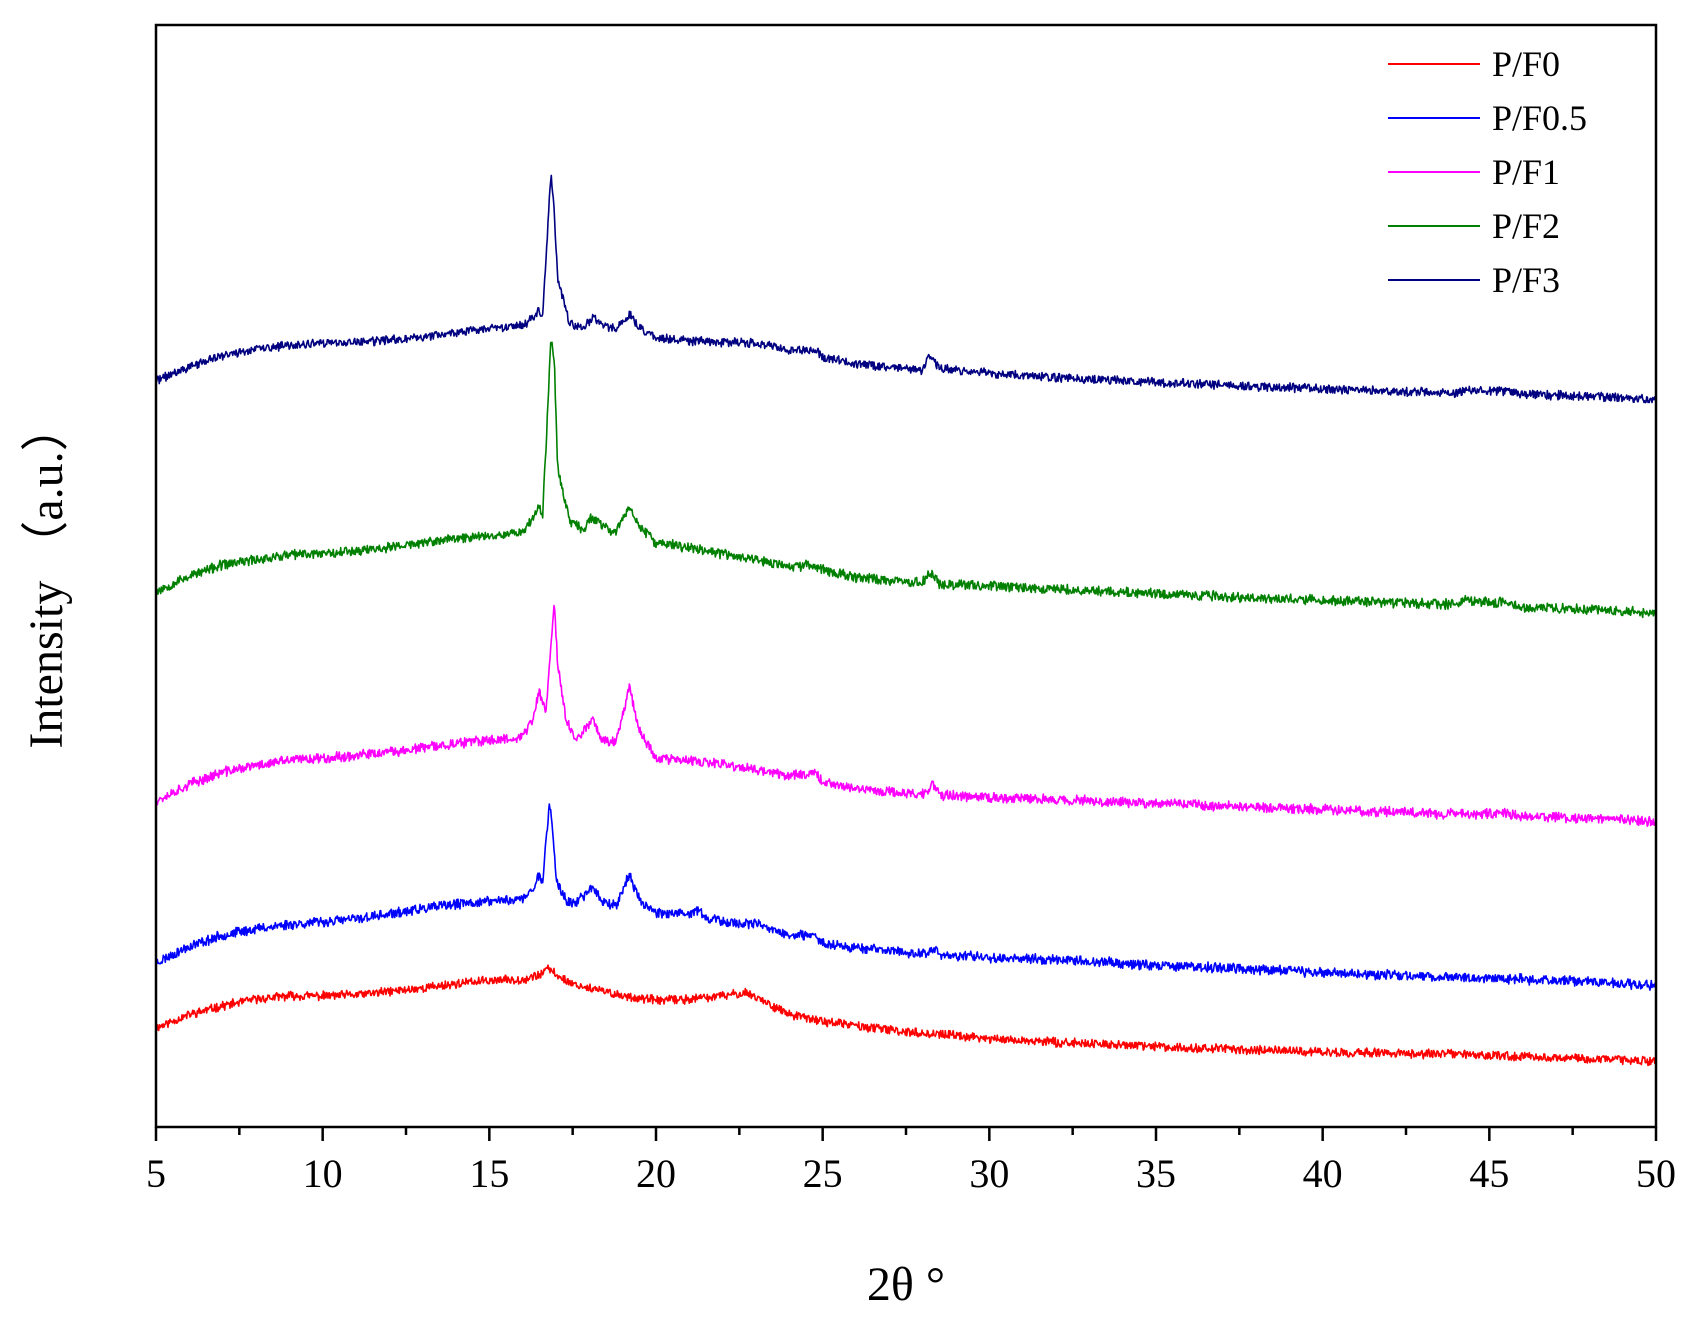 Image resolution: width=1695 pixels, height=1317 pixels. I want to click on x-tick-label: 20, so click(656, 1173).